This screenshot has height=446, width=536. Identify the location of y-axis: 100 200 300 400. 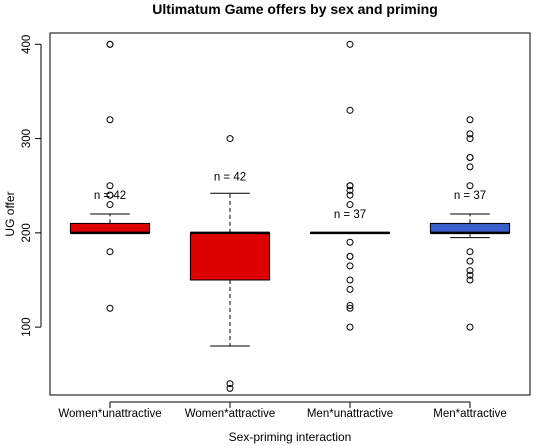
(31, 186).